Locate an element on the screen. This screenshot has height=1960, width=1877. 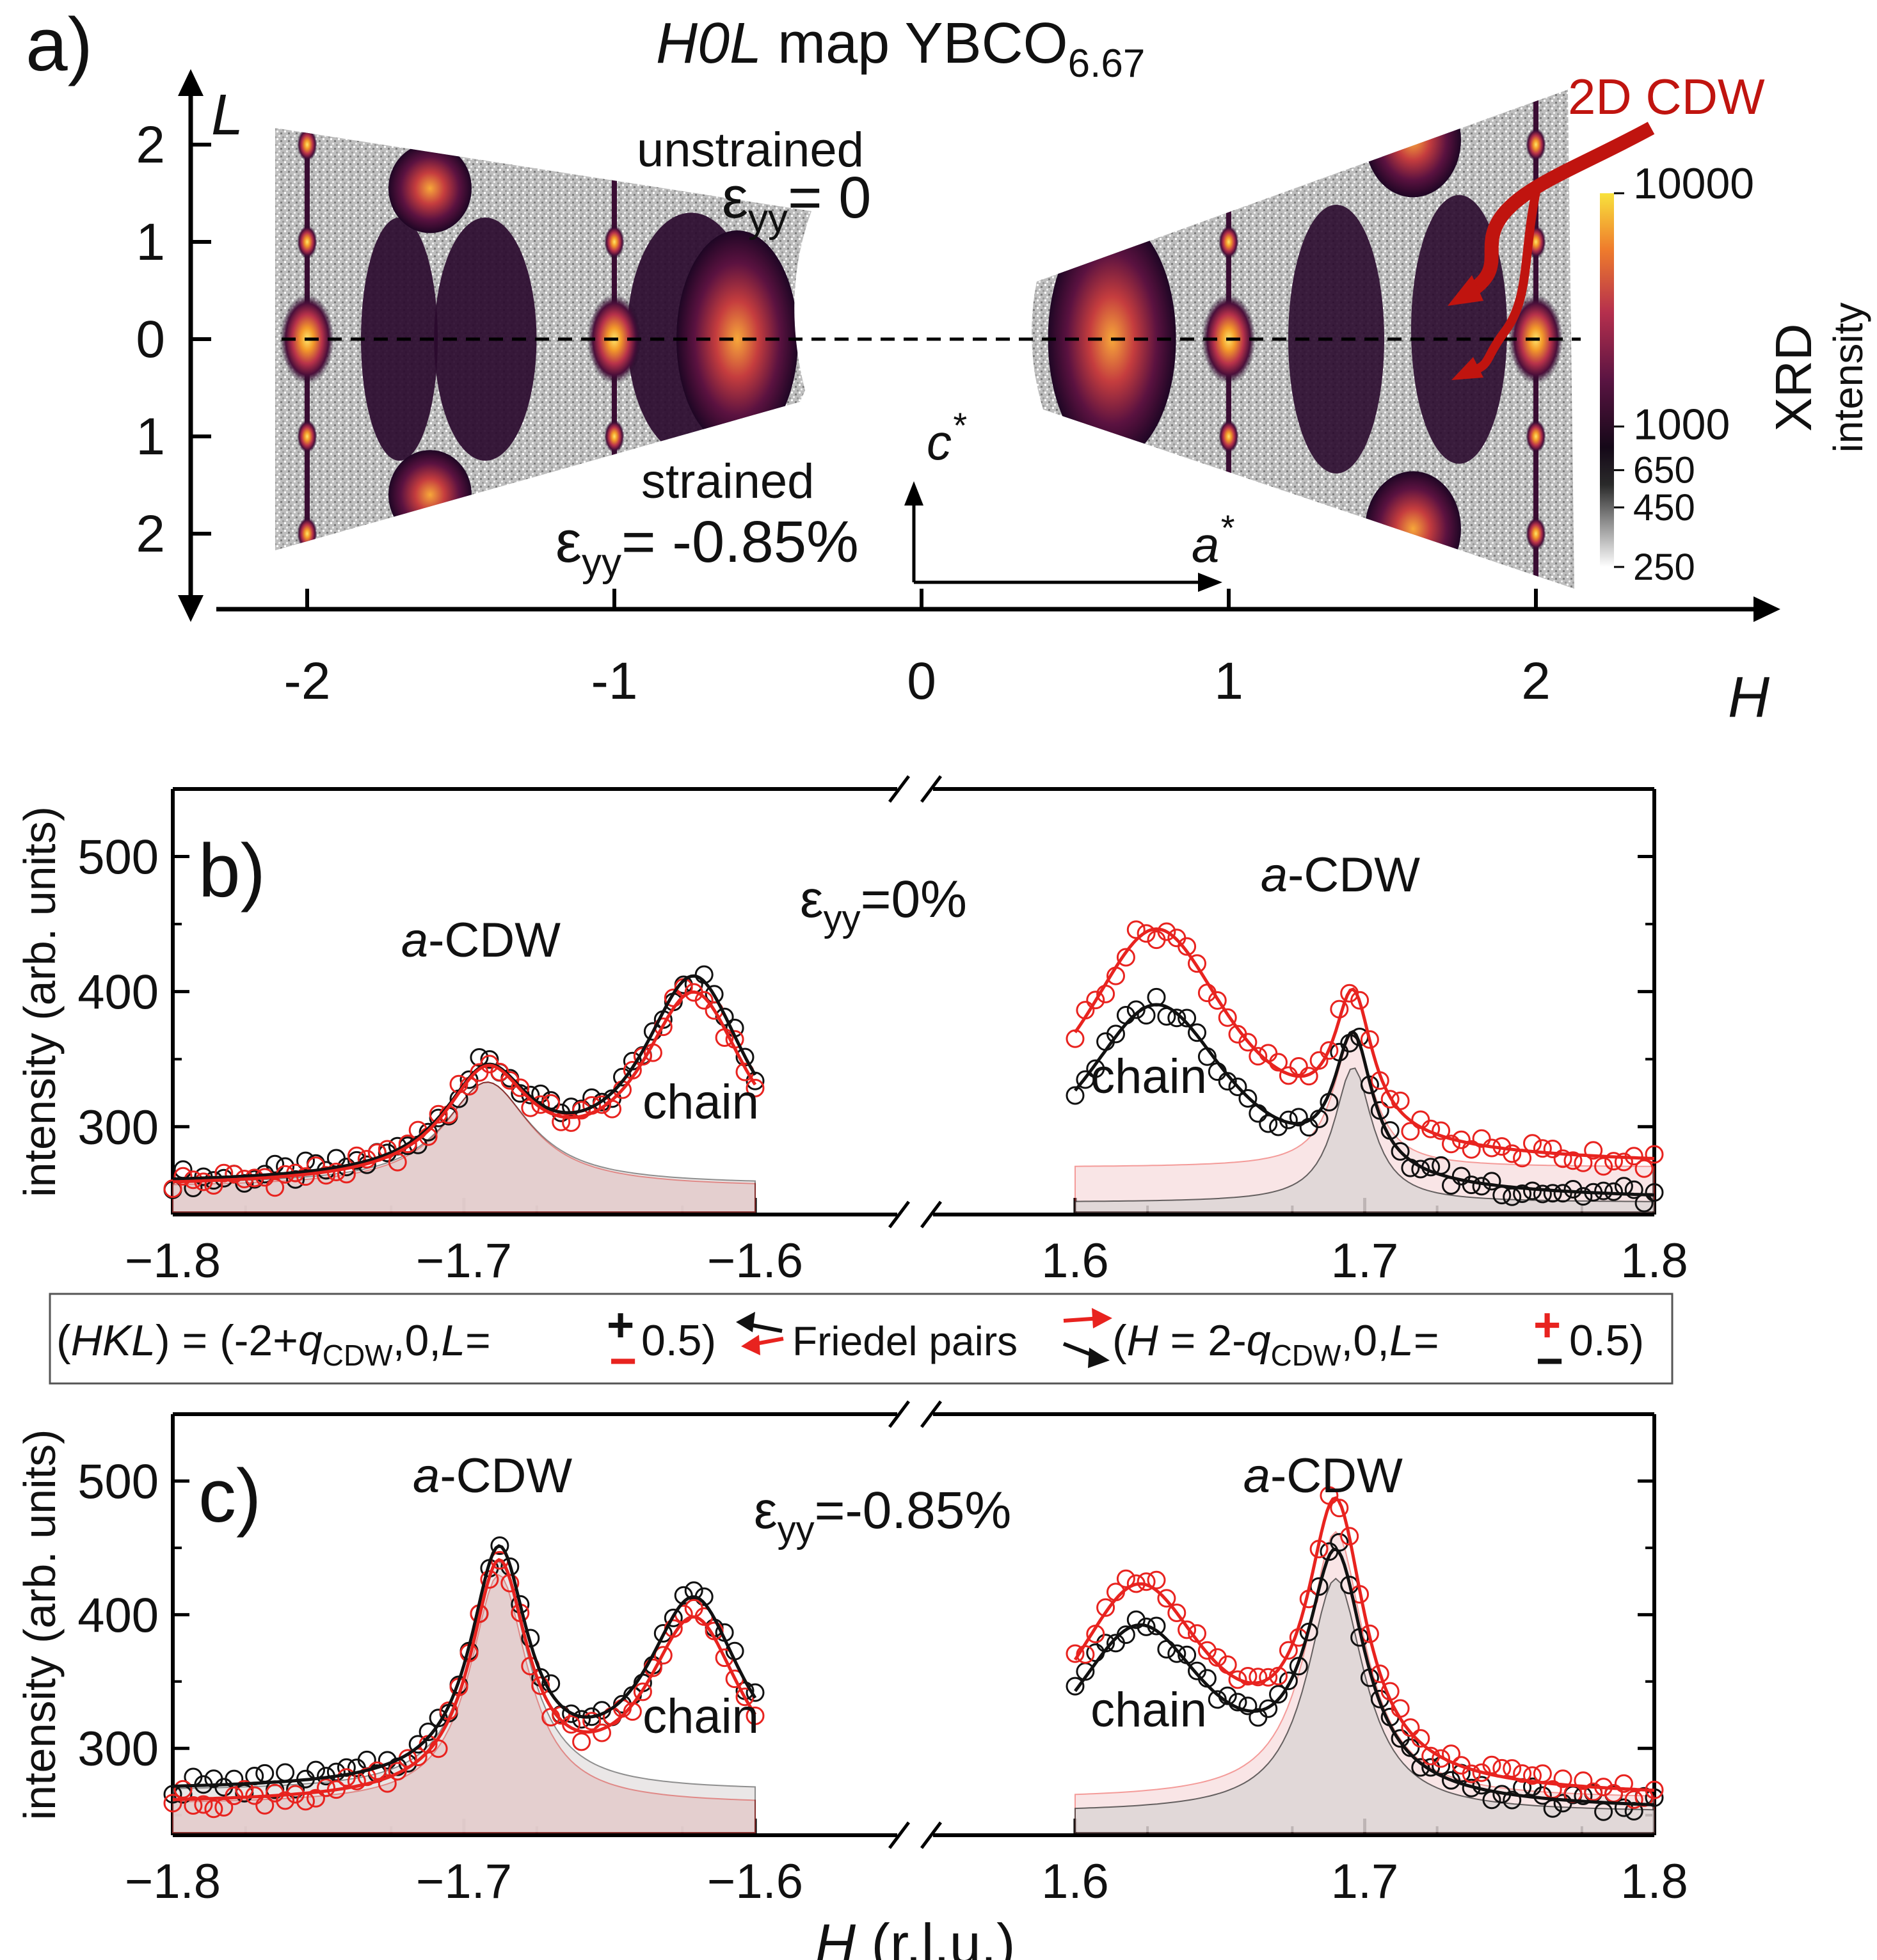
x-tick-label: −1.8 is located at coordinates (173, 1882).